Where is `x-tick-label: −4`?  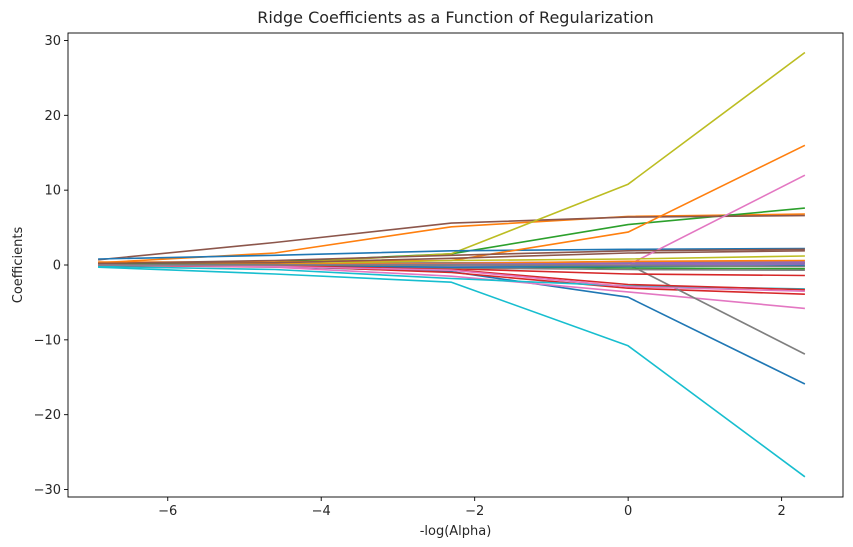 x-tick-label: −4 is located at coordinates (321, 511).